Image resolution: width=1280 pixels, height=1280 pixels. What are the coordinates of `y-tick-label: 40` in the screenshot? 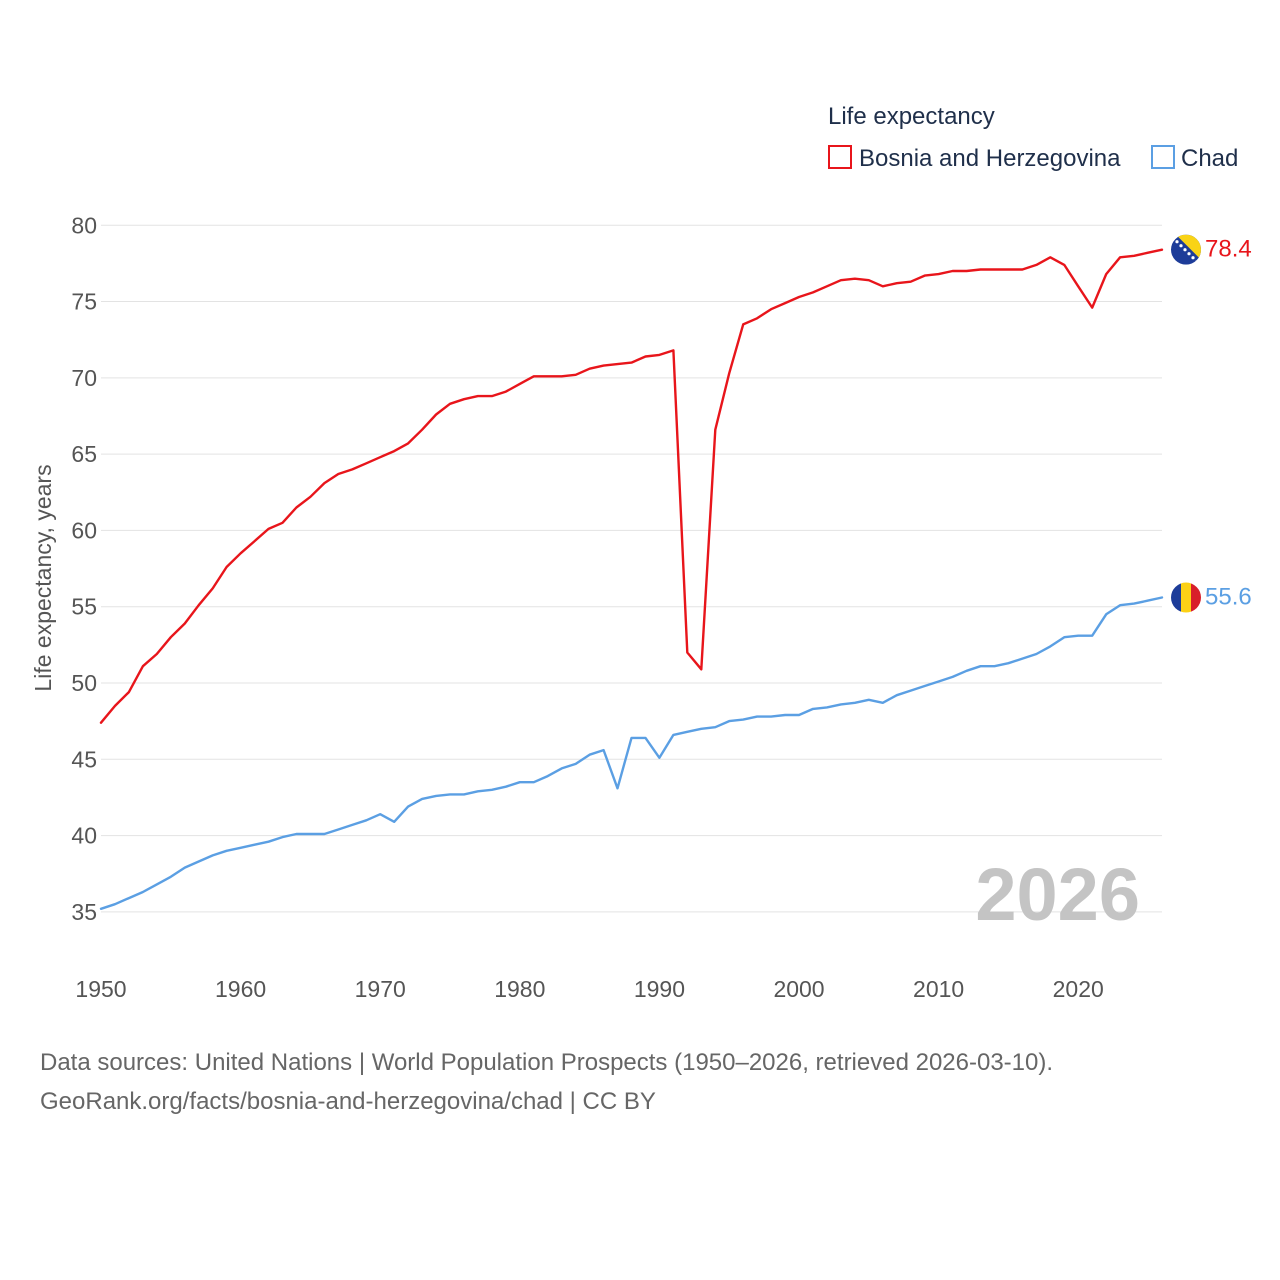 It's located at (84, 836).